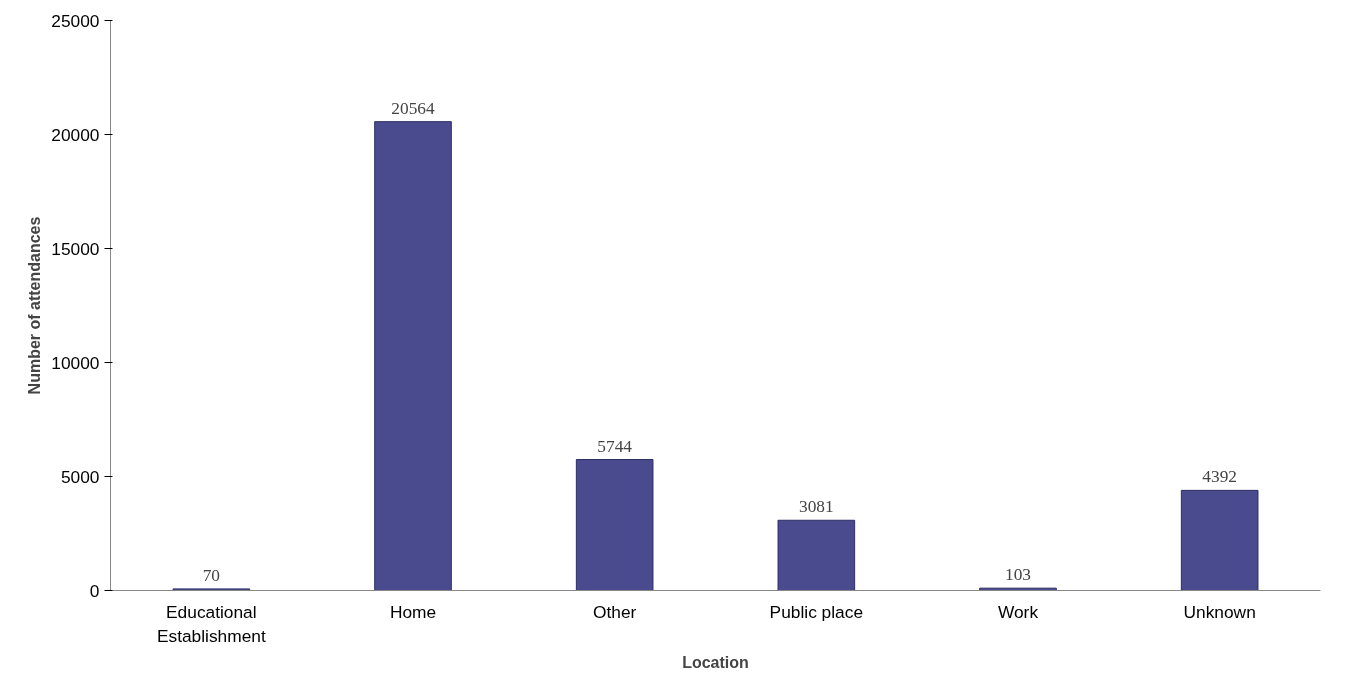 The width and height of the screenshot is (1357, 693). What do you see at coordinates (1018, 611) in the screenshot?
I see `x-tick-label: Work` at bounding box center [1018, 611].